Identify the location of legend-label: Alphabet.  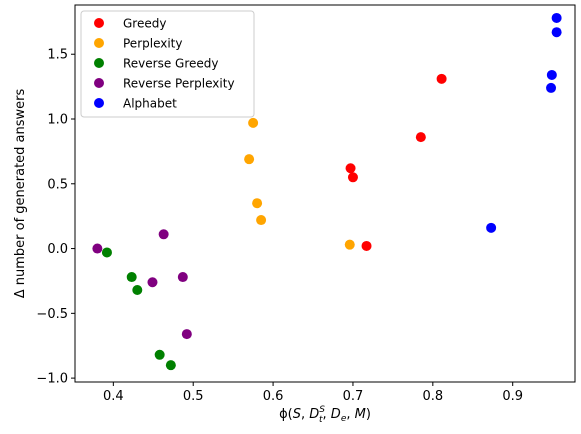
(150, 104).